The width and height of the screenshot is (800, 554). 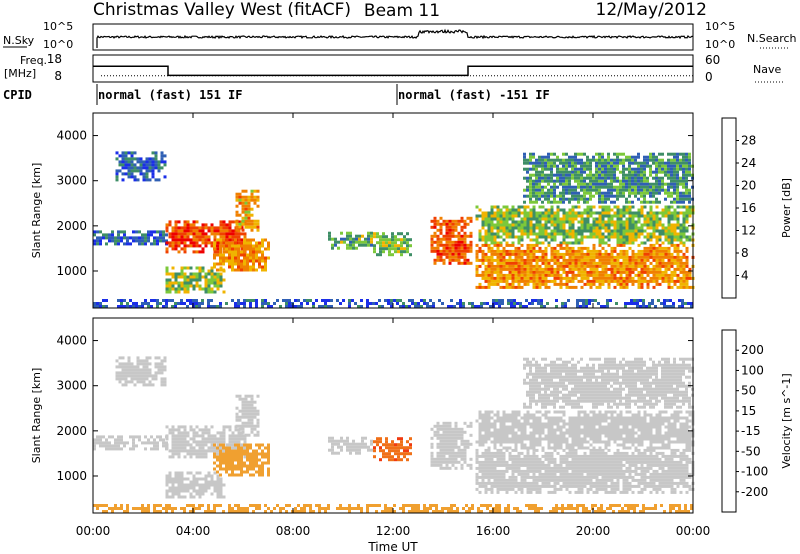 I want to click on colorbar-tick-label: 16, so click(x=748, y=208).